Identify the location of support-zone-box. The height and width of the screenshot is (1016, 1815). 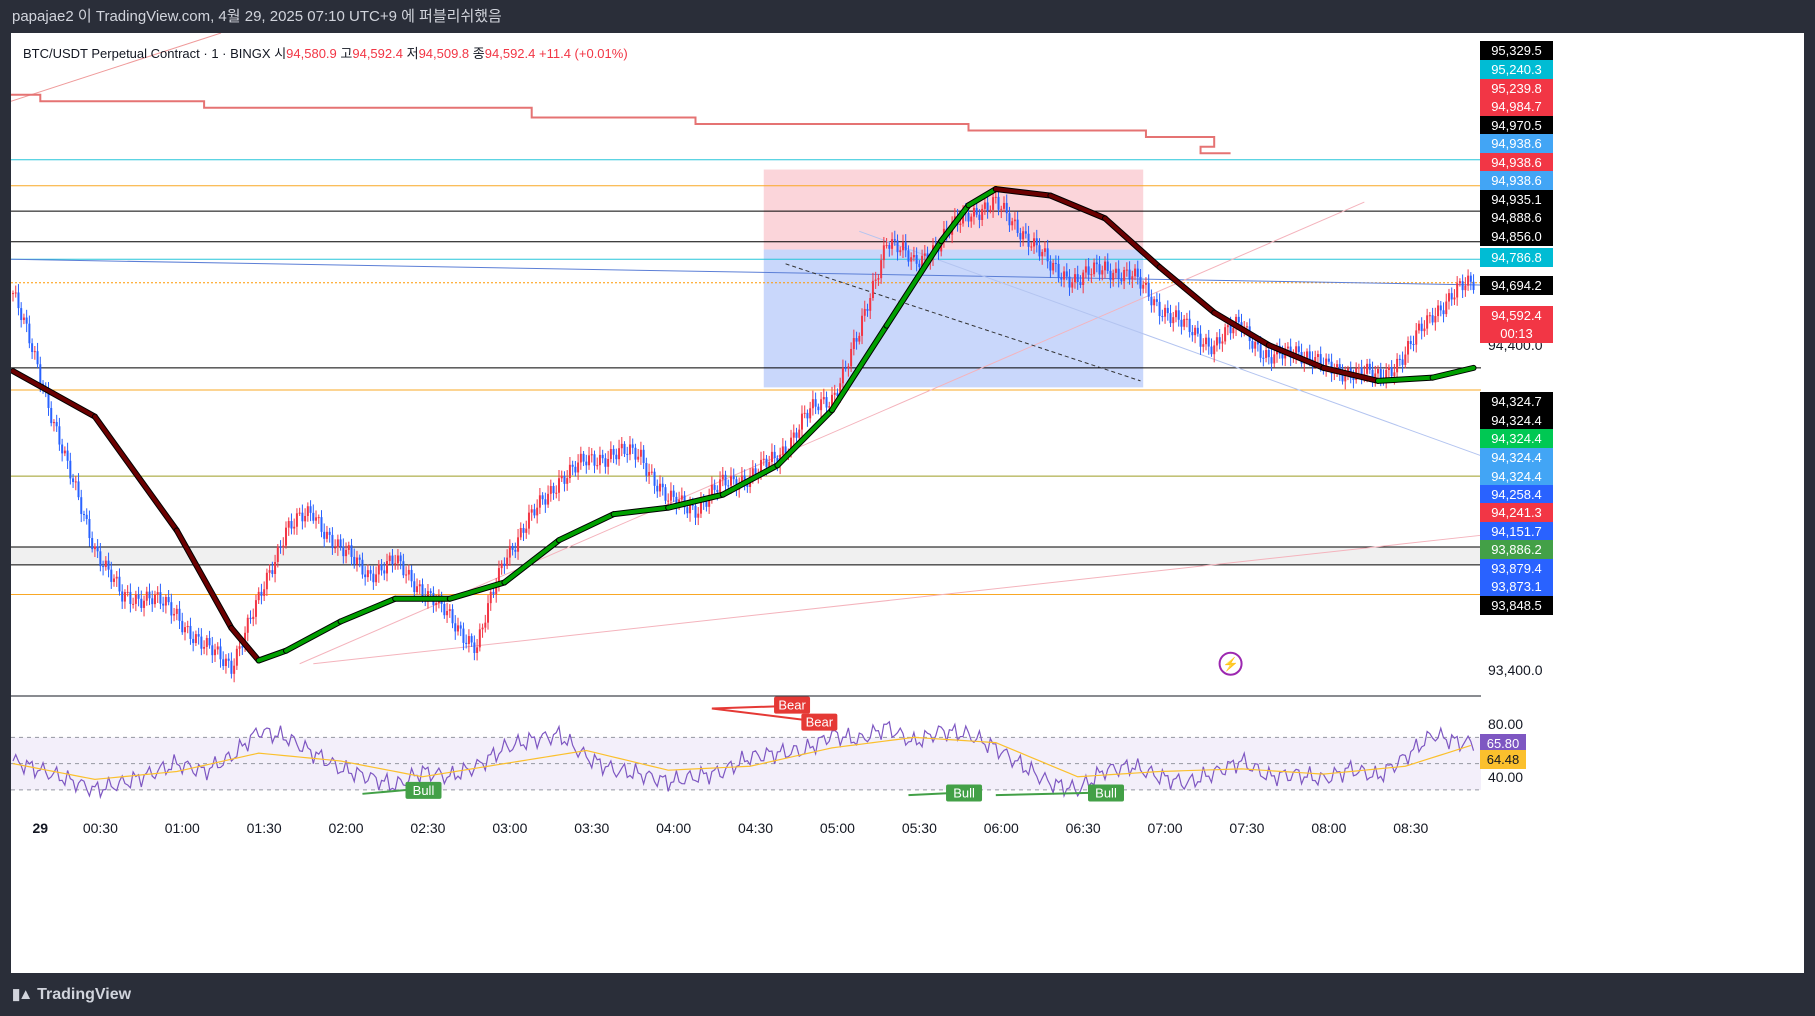
(746, 556).